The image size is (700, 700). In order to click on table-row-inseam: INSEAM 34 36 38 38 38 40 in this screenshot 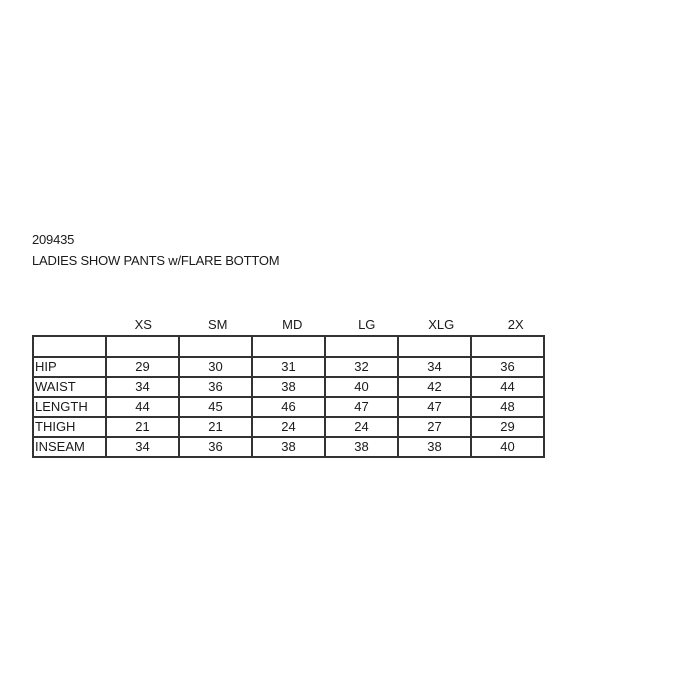, I will do `click(288, 447)`.